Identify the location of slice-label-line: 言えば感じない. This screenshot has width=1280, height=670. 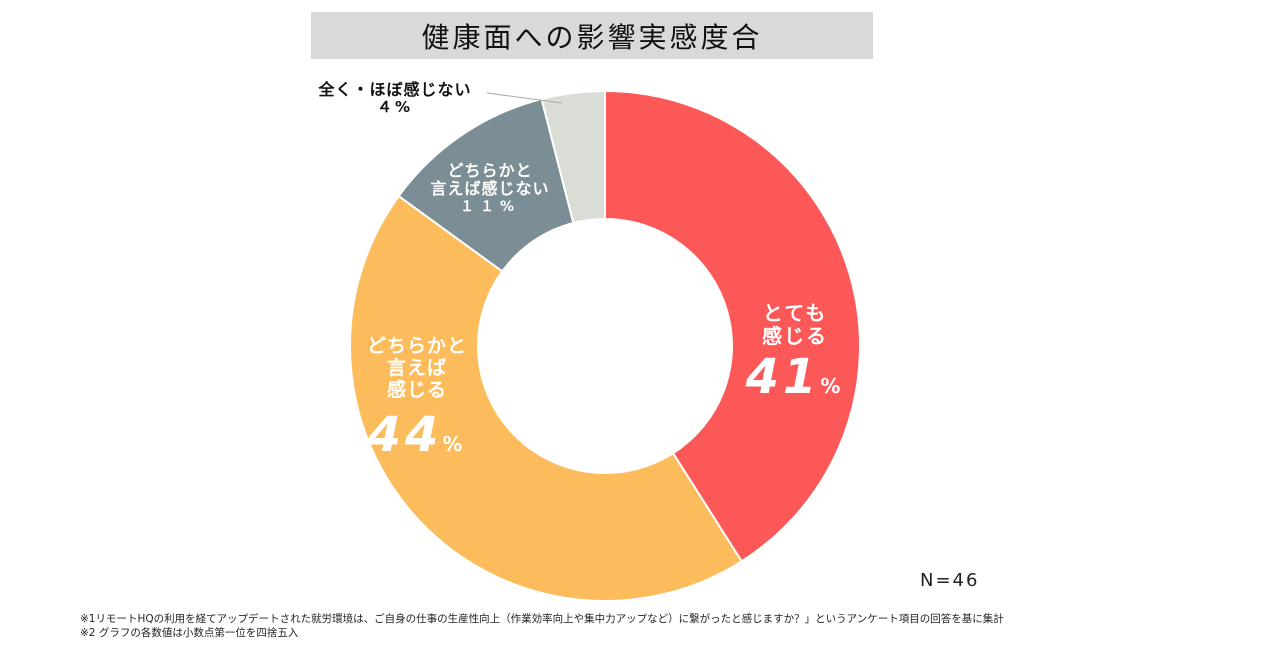
(490, 189).